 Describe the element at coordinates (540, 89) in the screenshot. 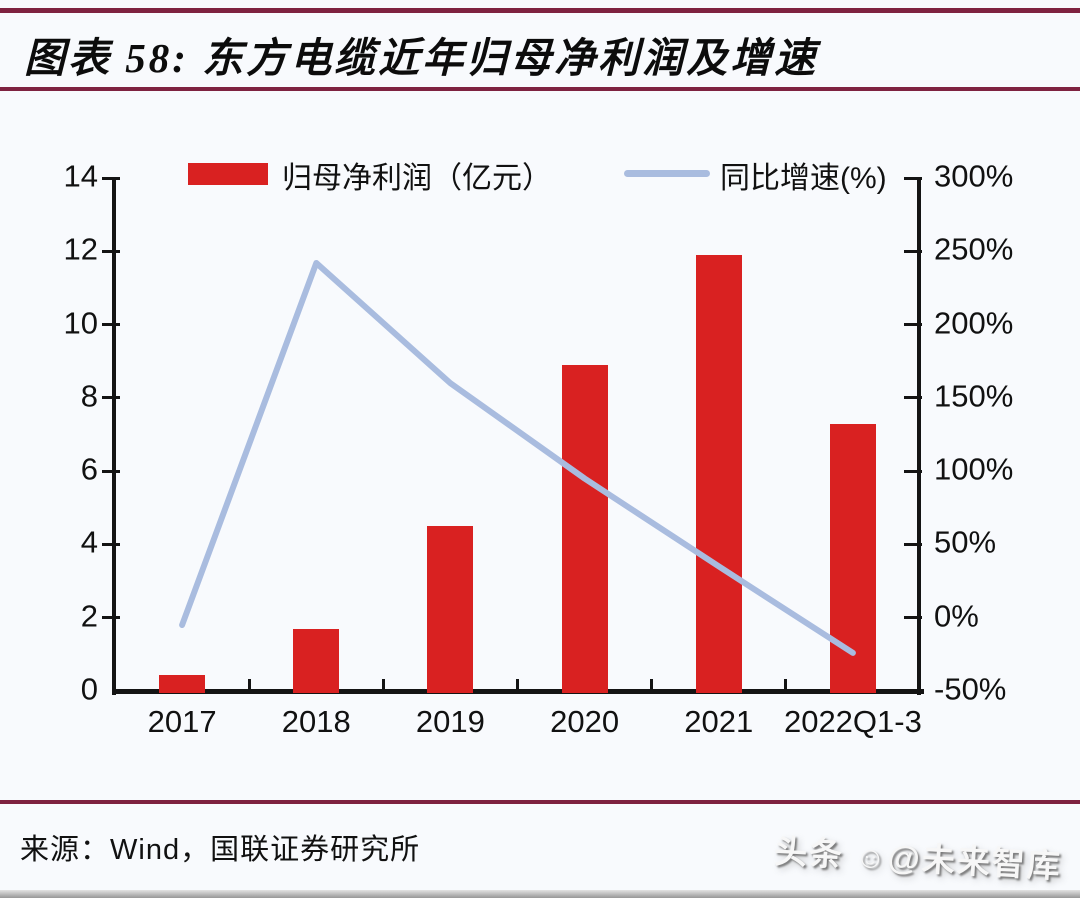

I see `title-bottom-rule` at that location.